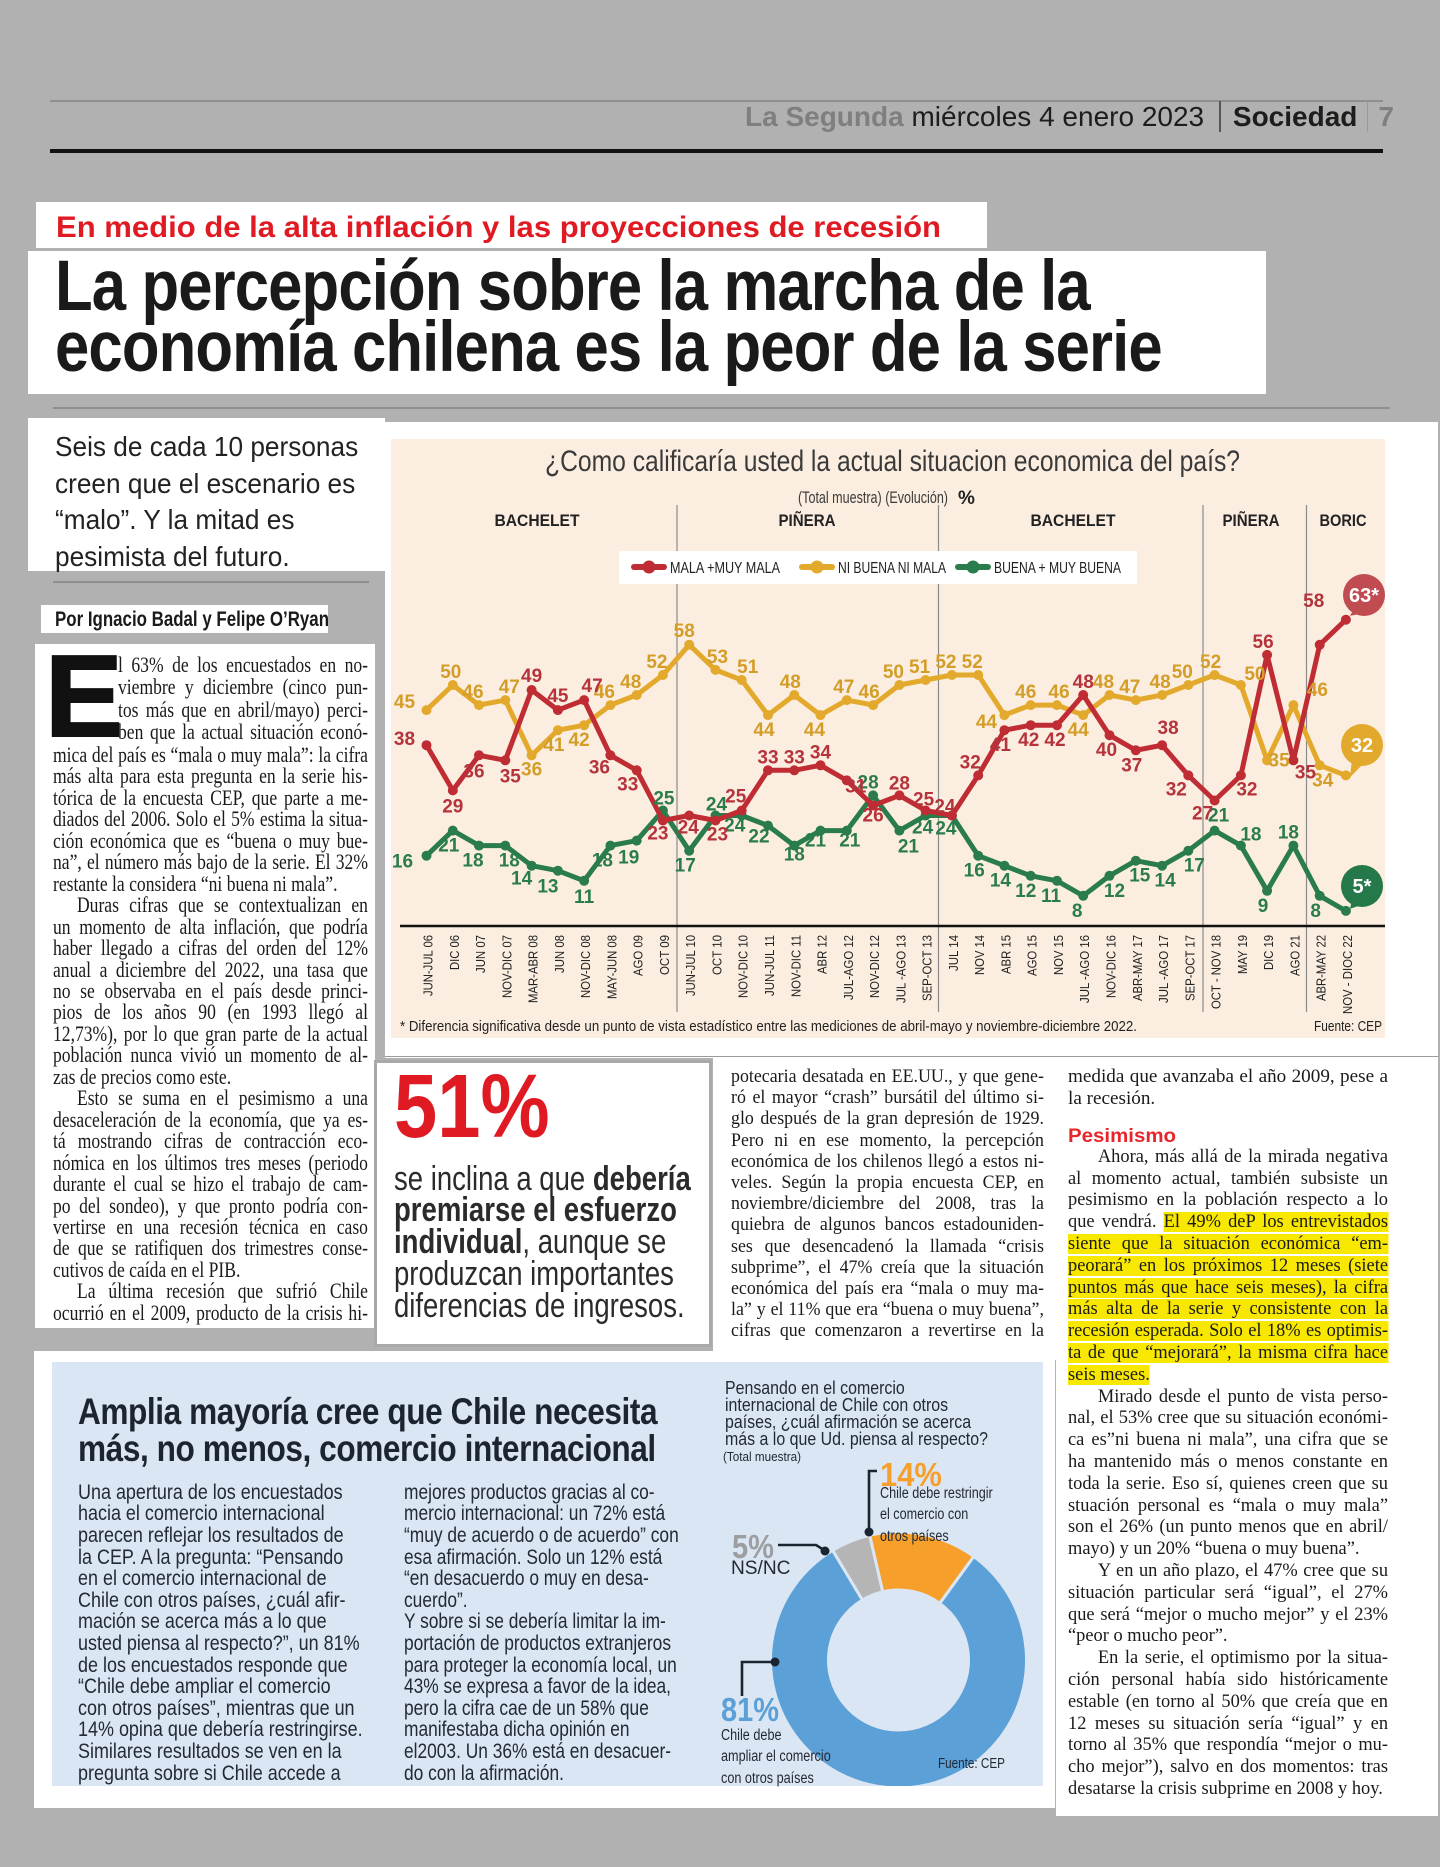  I want to click on svg-text: BUENA + MUY BUENA, so click(1058, 568).